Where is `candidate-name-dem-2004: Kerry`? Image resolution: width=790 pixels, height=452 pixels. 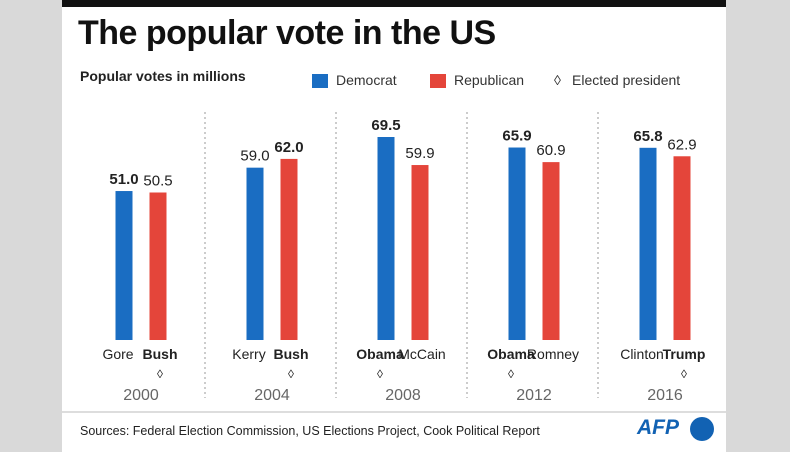 candidate-name-dem-2004: Kerry is located at coordinates (248, 354).